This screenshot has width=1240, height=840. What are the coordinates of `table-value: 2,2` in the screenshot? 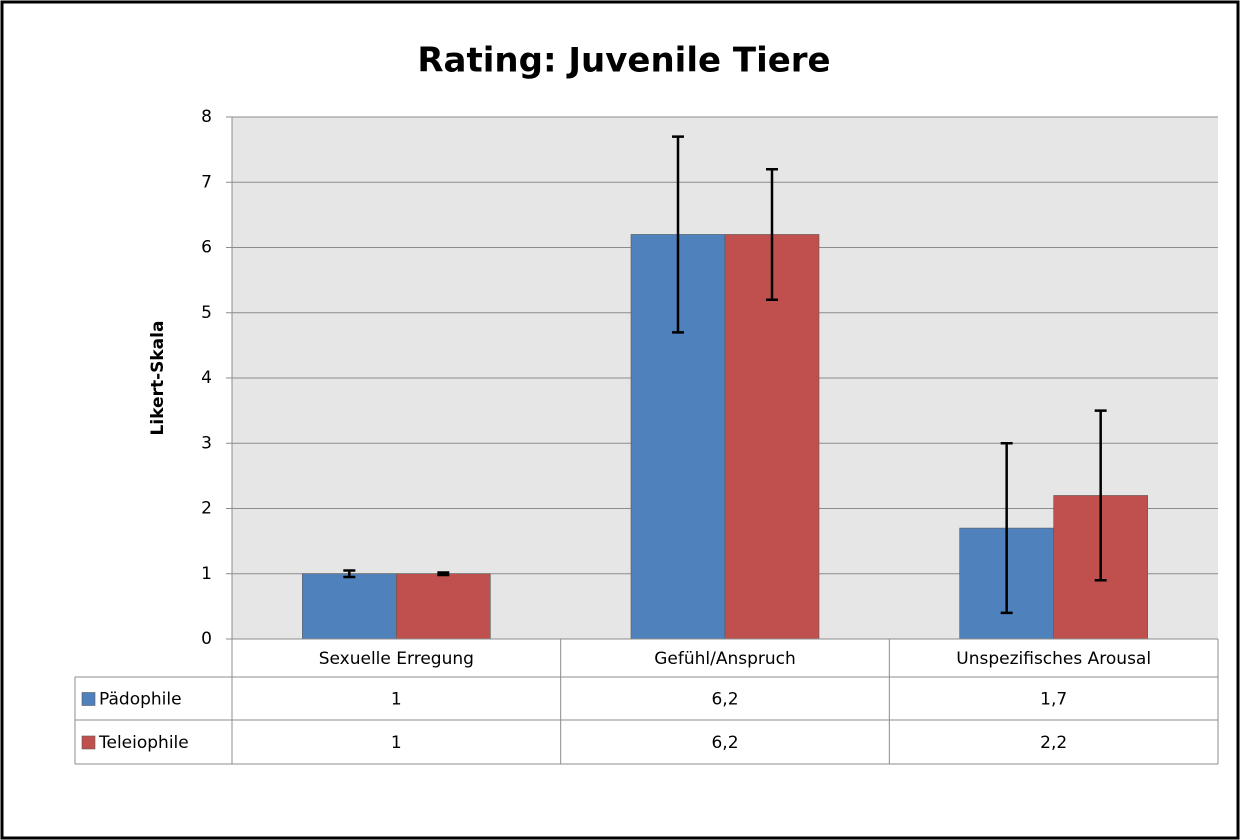 It's located at (1053, 743).